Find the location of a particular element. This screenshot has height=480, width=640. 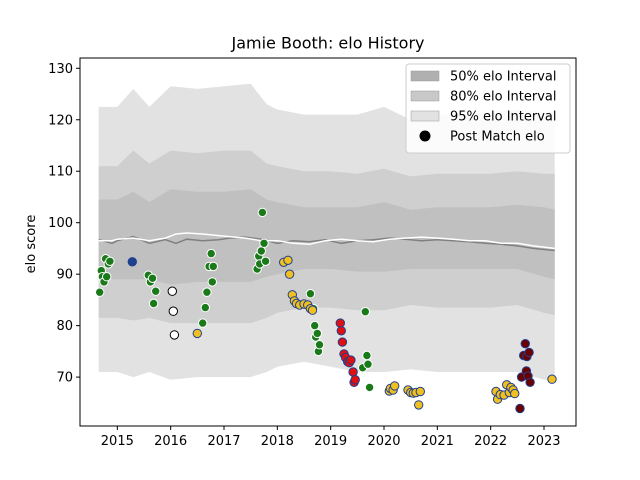

y-tick-label: 90 is located at coordinates (64, 275).